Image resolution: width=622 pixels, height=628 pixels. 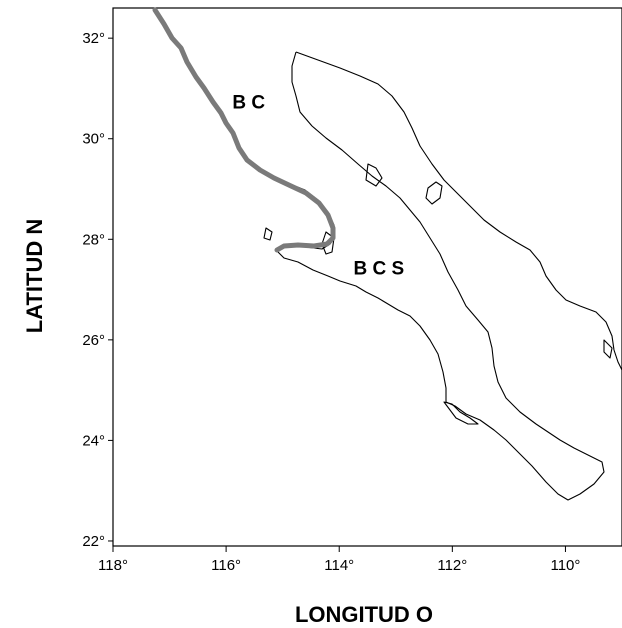 I want to click on sinaloa-inlet, so click(x=608, y=349).